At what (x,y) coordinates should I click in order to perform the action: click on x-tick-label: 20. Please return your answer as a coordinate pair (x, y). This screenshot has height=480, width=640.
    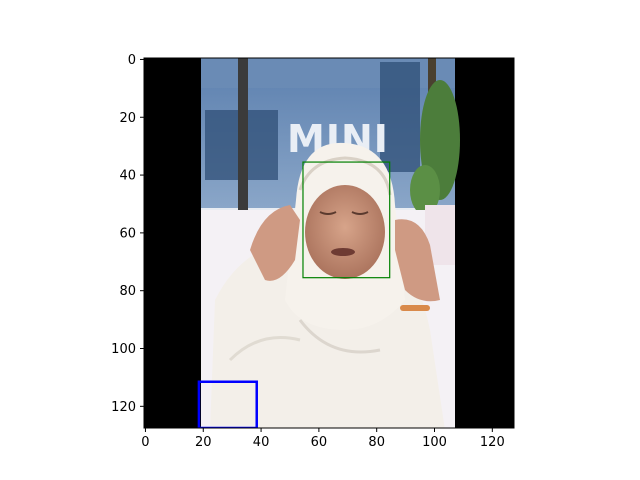
    Looking at the image, I should click on (203, 442).